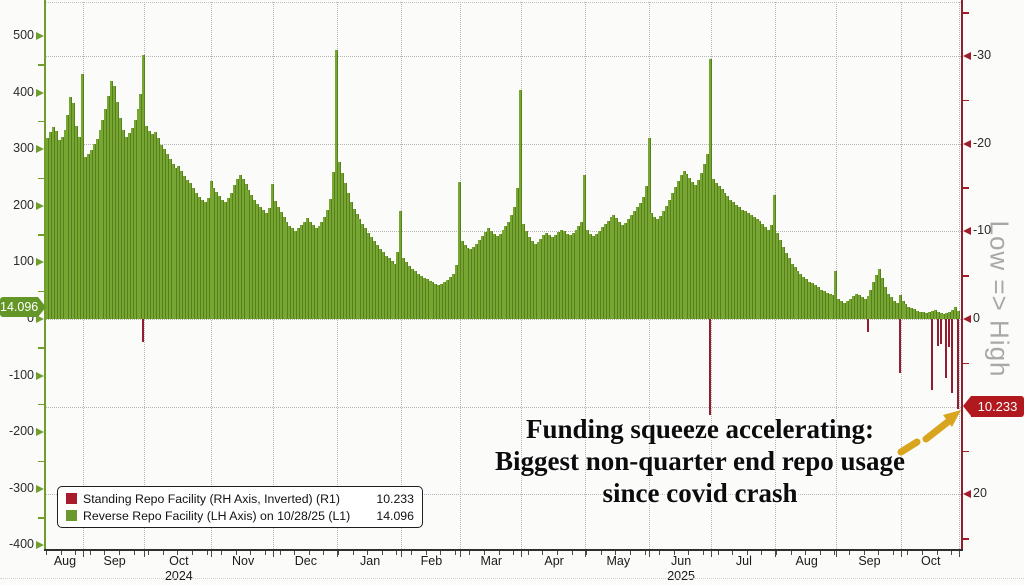 This screenshot has height=585, width=1024. What do you see at coordinates (41, 518) in the screenshot?
I see `left-axis-minor-tick` at bounding box center [41, 518].